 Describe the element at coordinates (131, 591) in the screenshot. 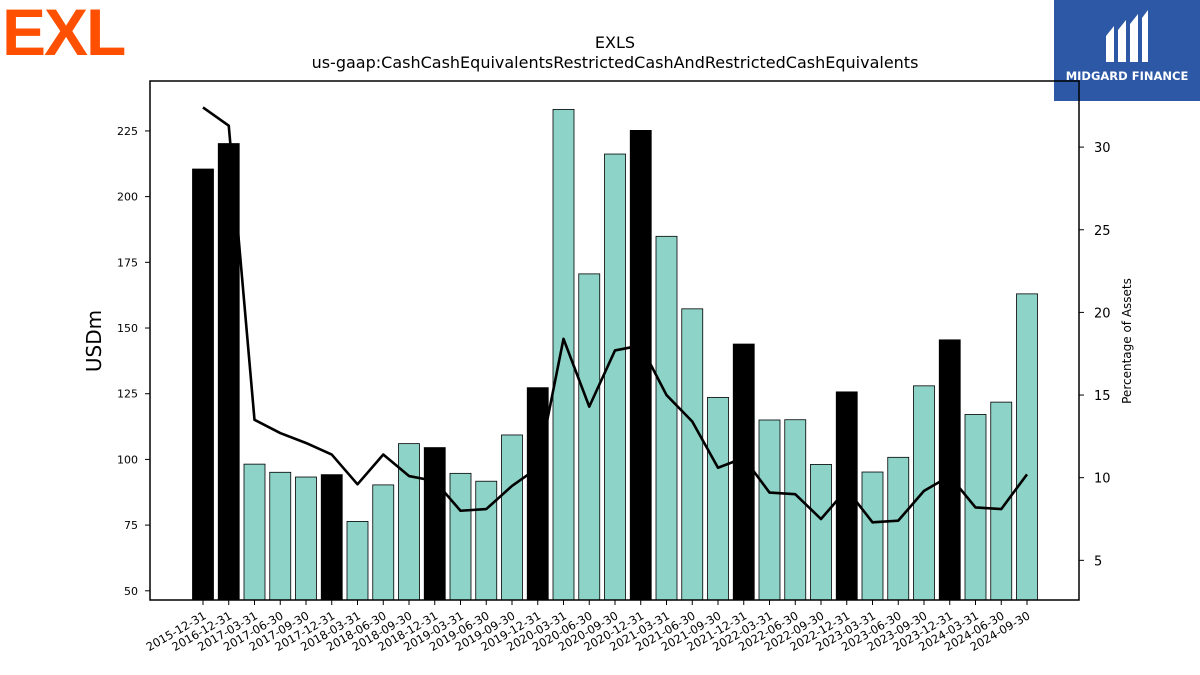

I see `left-tick-label: 50` at that location.